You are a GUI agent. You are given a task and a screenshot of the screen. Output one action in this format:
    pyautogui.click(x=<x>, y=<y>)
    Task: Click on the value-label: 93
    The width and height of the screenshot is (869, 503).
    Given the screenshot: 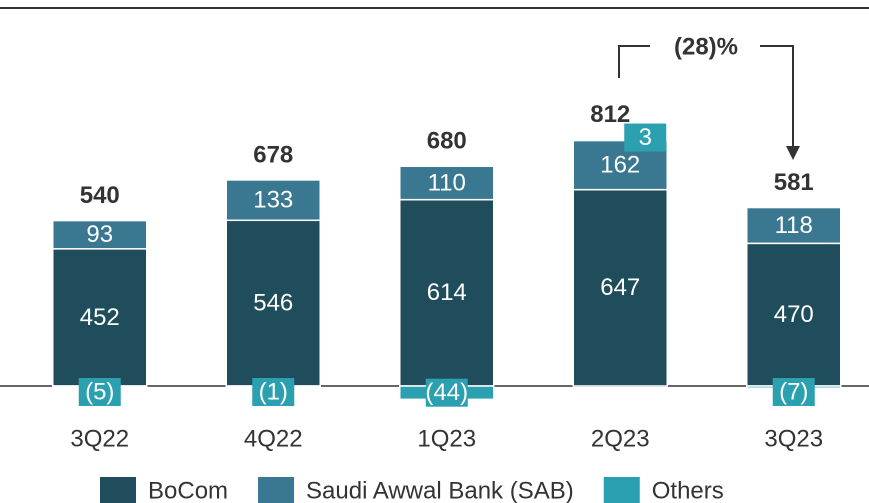 What is the action you would take?
    pyautogui.click(x=99, y=234)
    